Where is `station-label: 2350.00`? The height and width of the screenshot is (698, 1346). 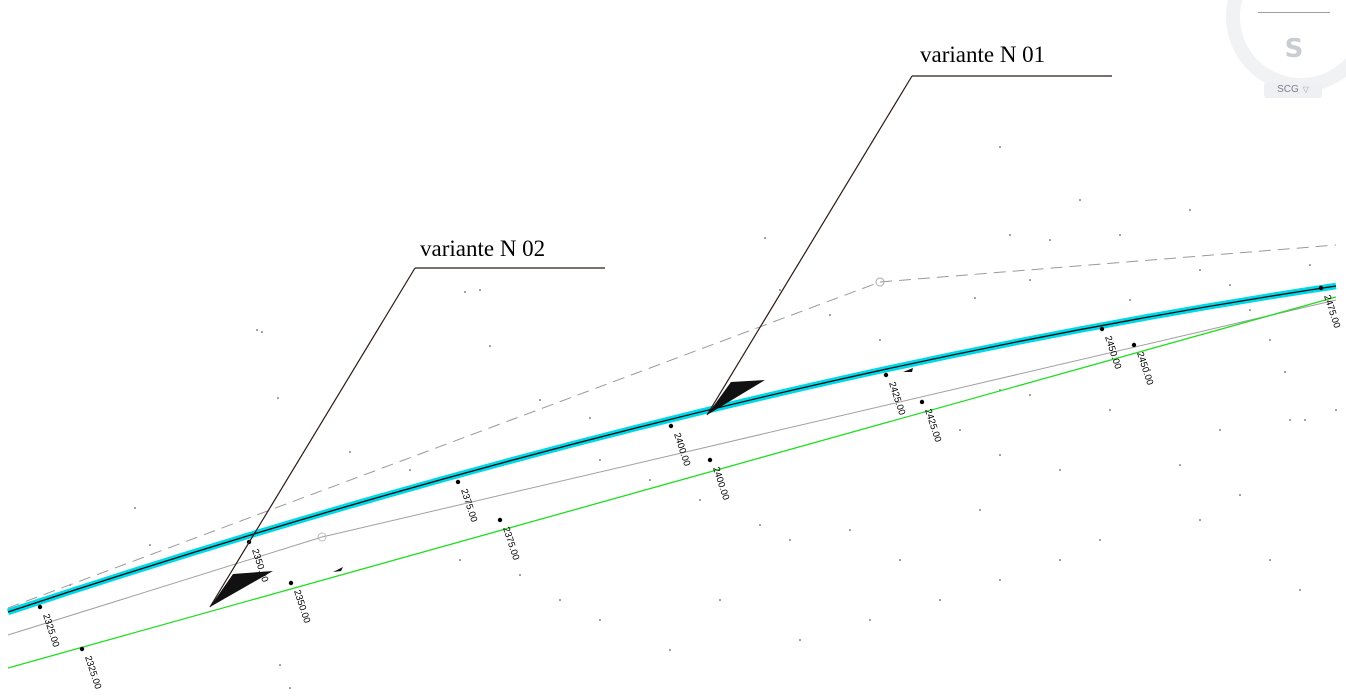
station-label: 2350.00 is located at coordinates (301, 607).